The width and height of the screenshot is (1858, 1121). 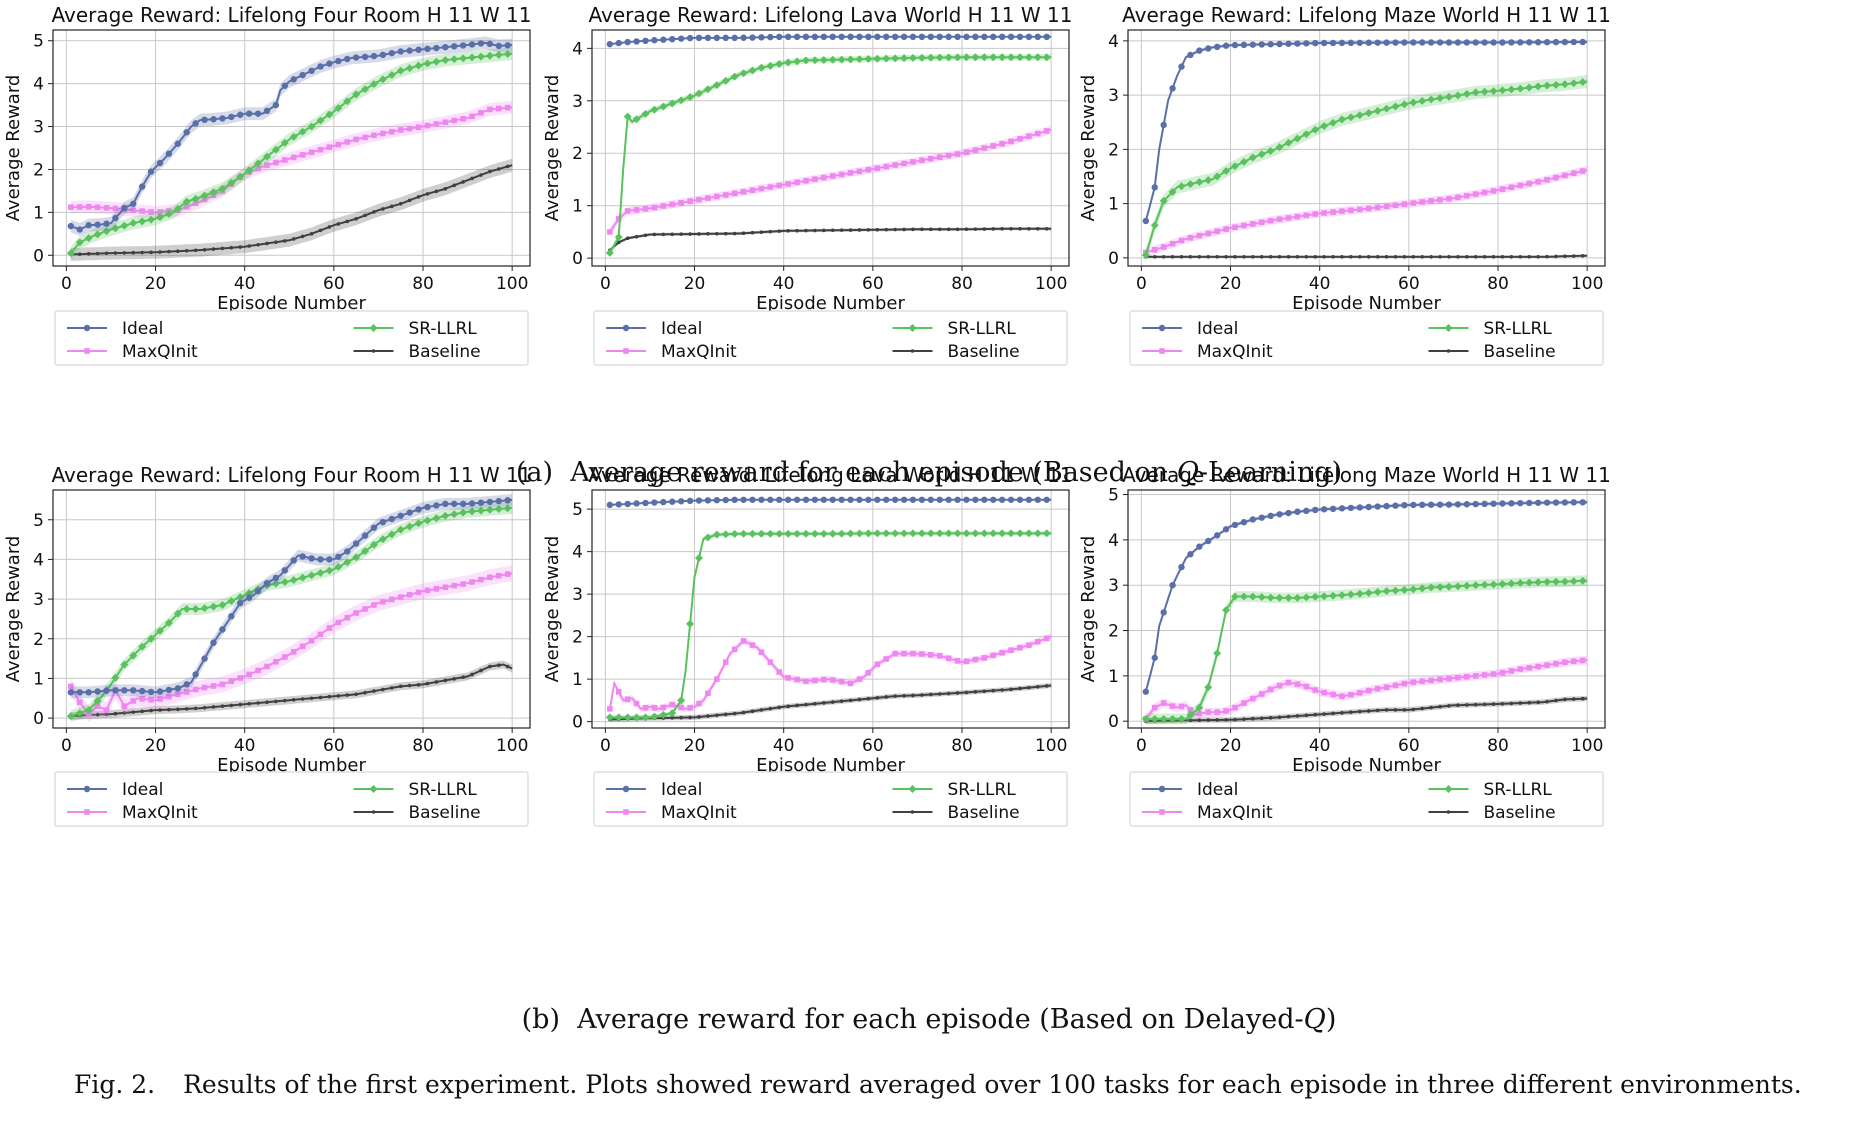 What do you see at coordinates (445, 813) in the screenshot?
I see `legend-label: Baseline` at bounding box center [445, 813].